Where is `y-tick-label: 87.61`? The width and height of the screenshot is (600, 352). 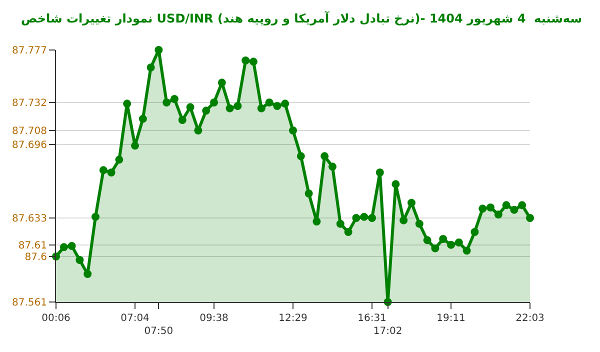 y-tick-label: 87.61 is located at coordinates (32, 246).